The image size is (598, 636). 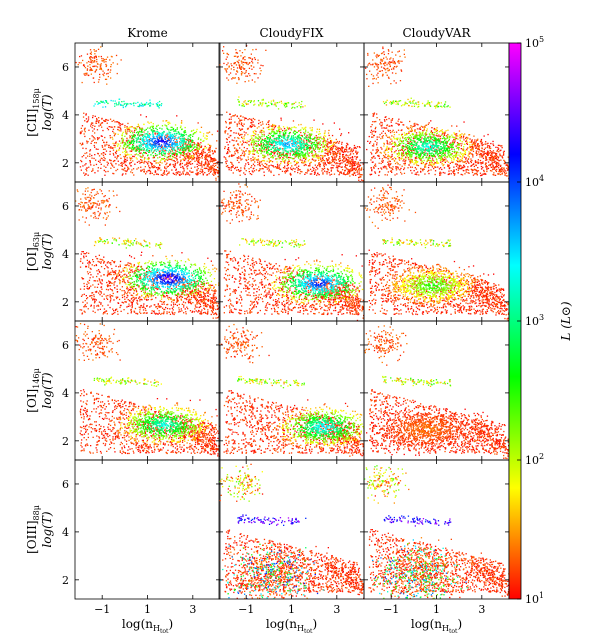 I want to click on row-line-label: [OI]146μ, so click(x=33, y=390).